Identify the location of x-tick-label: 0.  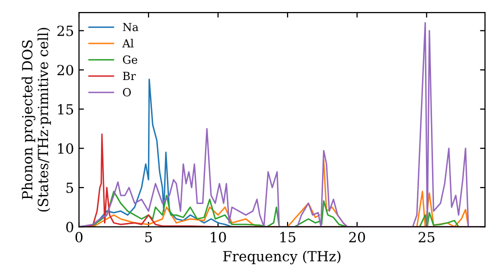
(78, 237).